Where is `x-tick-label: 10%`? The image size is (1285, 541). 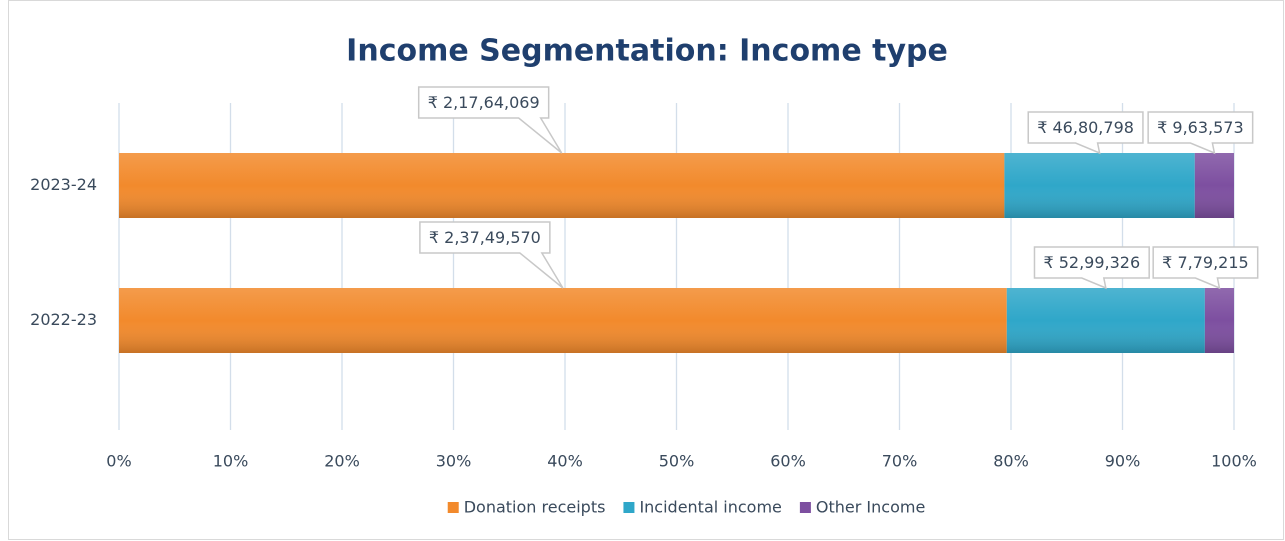
x-tick-label: 10% is located at coordinates (231, 461).